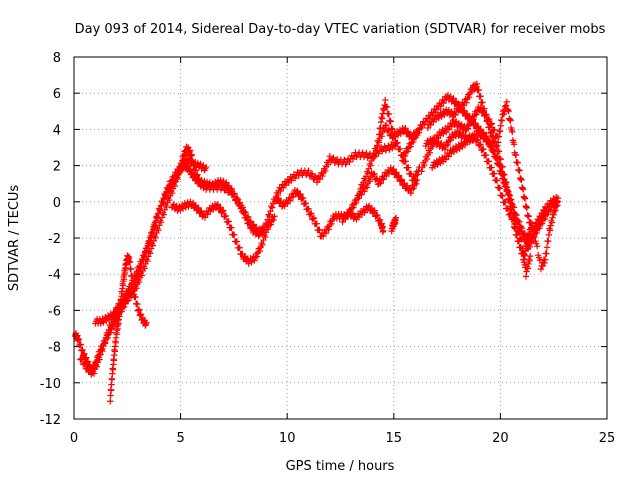 This screenshot has width=640, height=480. Describe the element at coordinates (340, 466) in the screenshot. I see `x-axis-label: GPS time / hours` at that location.